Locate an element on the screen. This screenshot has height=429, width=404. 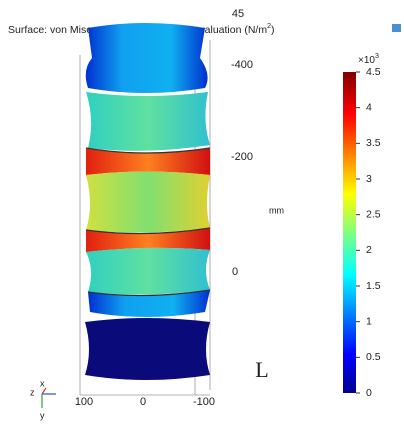
colorbar-tick-label: 2.5 is located at coordinates (373, 214).